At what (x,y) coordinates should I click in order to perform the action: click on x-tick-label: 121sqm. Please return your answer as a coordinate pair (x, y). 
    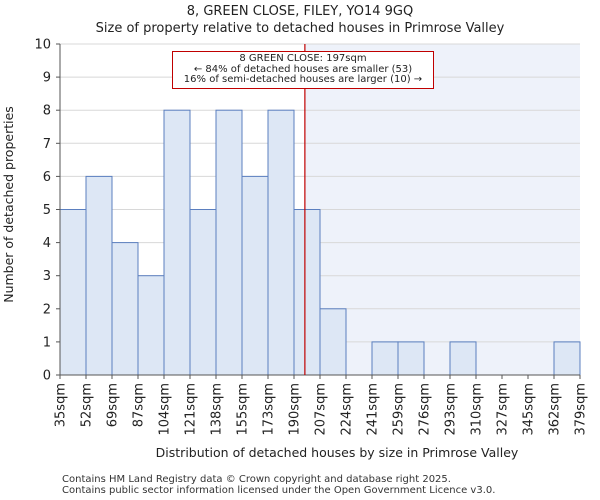
    Looking at the image, I should click on (191, 409).